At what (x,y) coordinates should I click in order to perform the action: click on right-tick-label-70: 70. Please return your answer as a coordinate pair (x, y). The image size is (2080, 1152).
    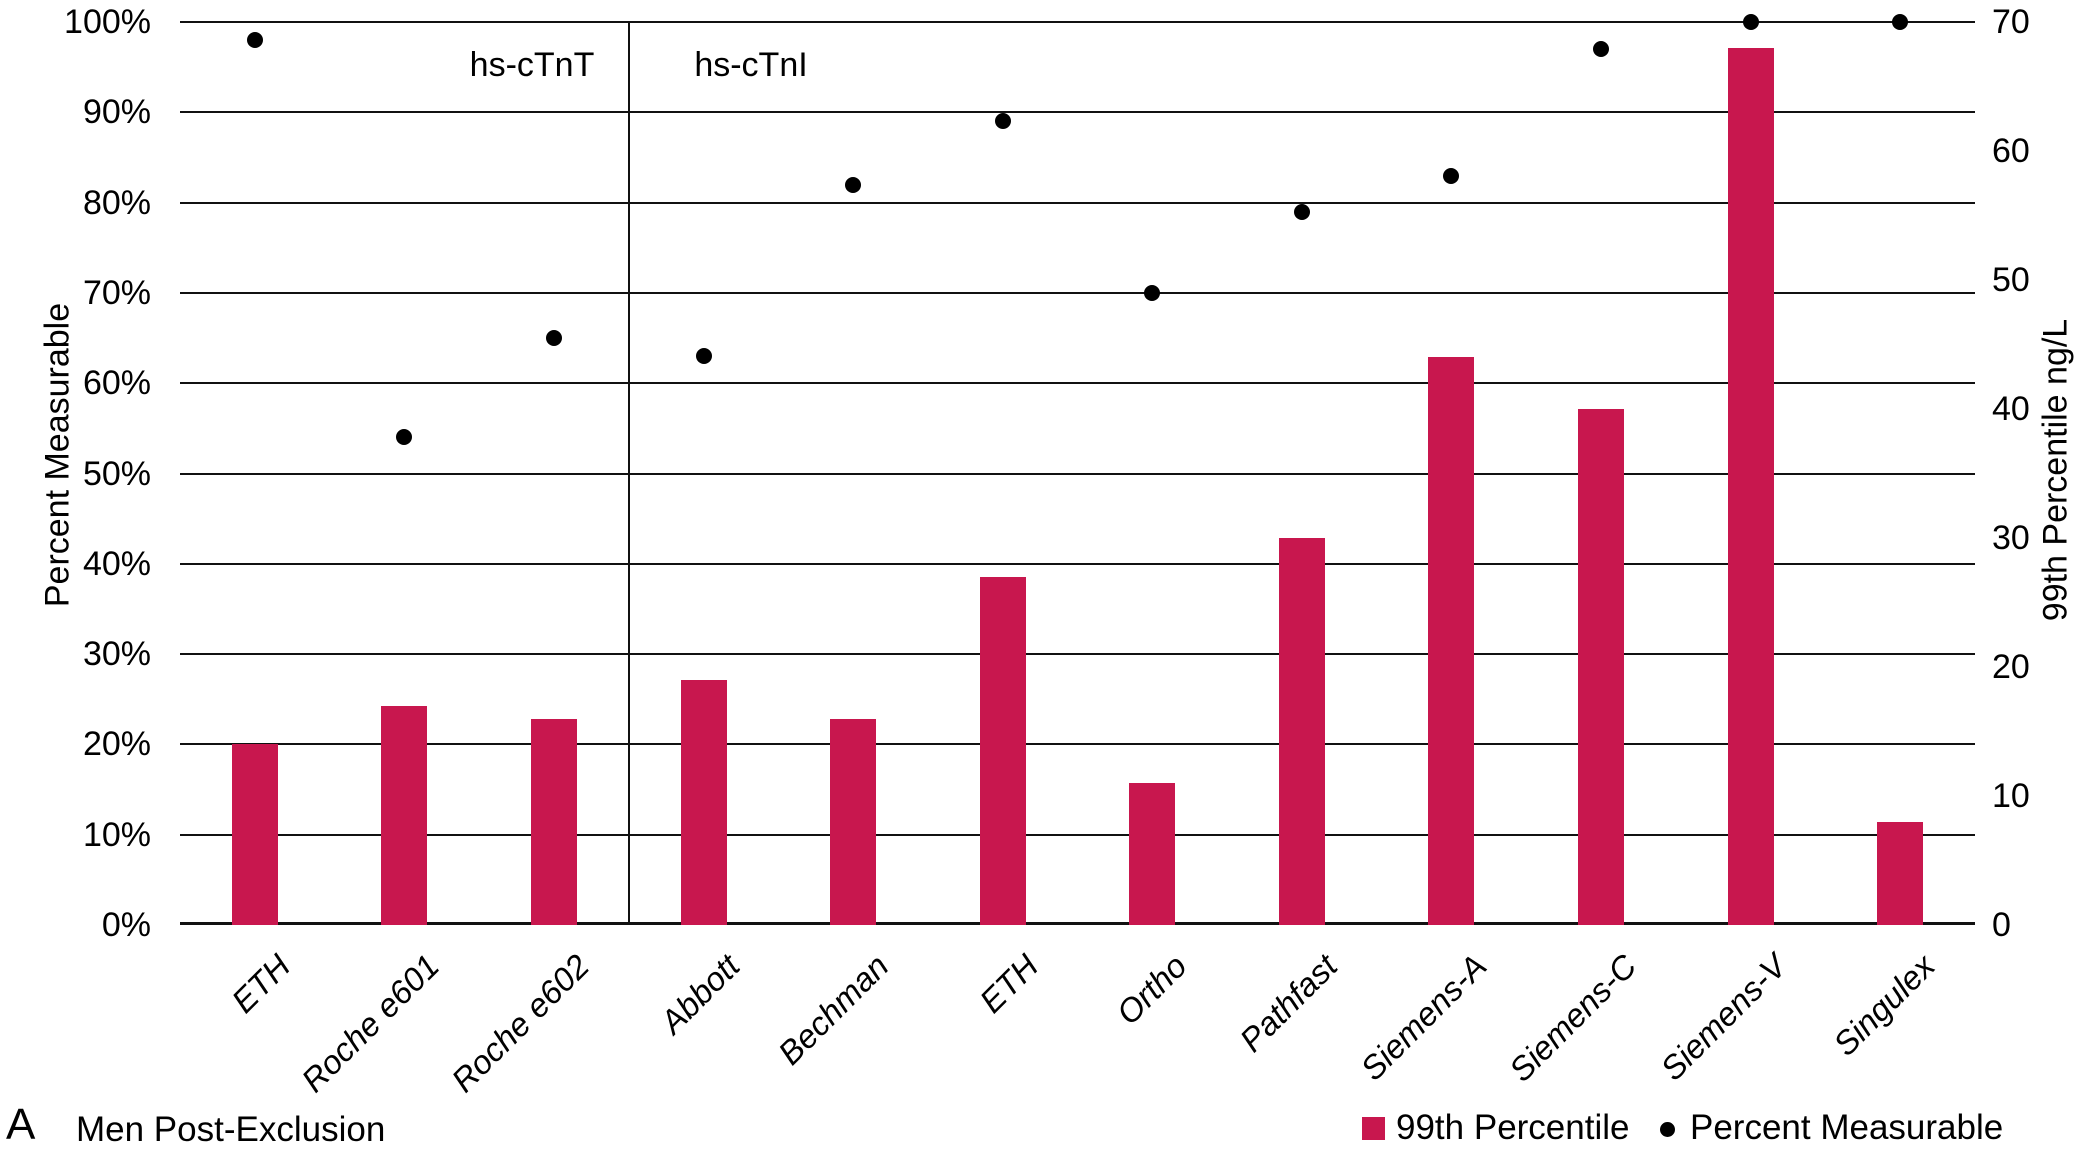
    Looking at the image, I should click on (2011, 22).